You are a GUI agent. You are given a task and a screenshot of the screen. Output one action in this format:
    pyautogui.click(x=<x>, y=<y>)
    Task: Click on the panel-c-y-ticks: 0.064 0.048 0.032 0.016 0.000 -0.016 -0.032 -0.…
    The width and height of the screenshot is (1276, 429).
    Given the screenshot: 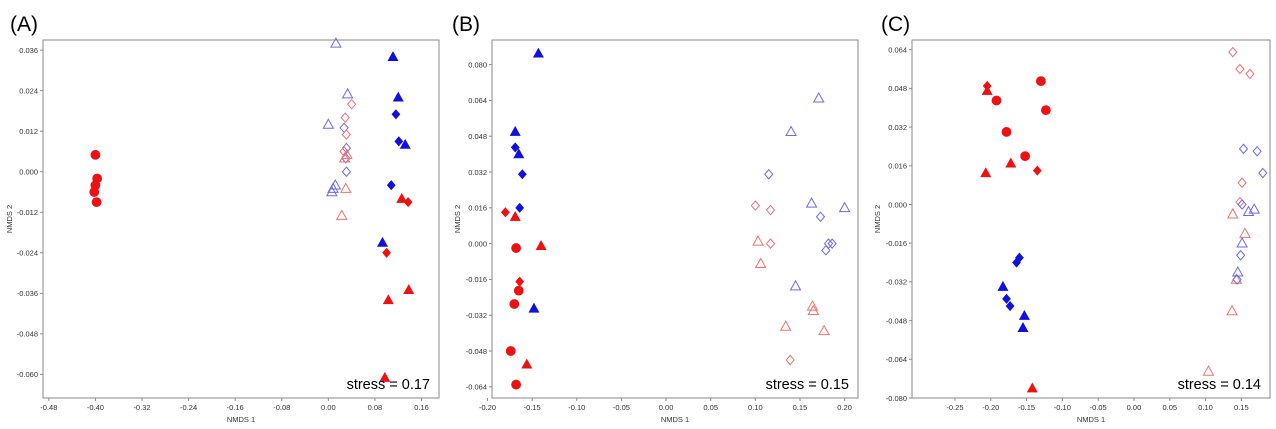 What is the action you would take?
    pyautogui.click(x=899, y=224)
    